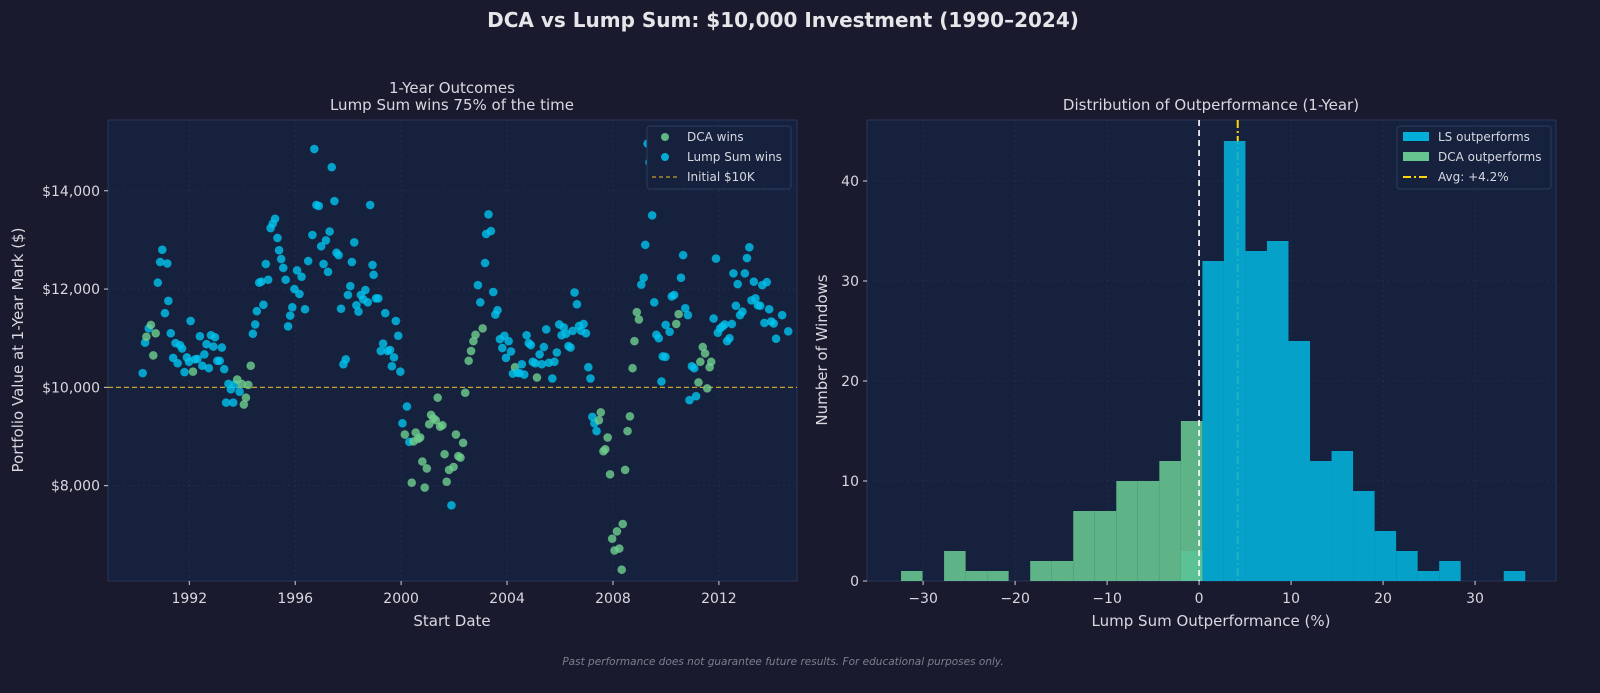  Describe the element at coordinates (452, 88) in the screenshot. I see `scatter-title: 1-Year Outcomes` at that location.